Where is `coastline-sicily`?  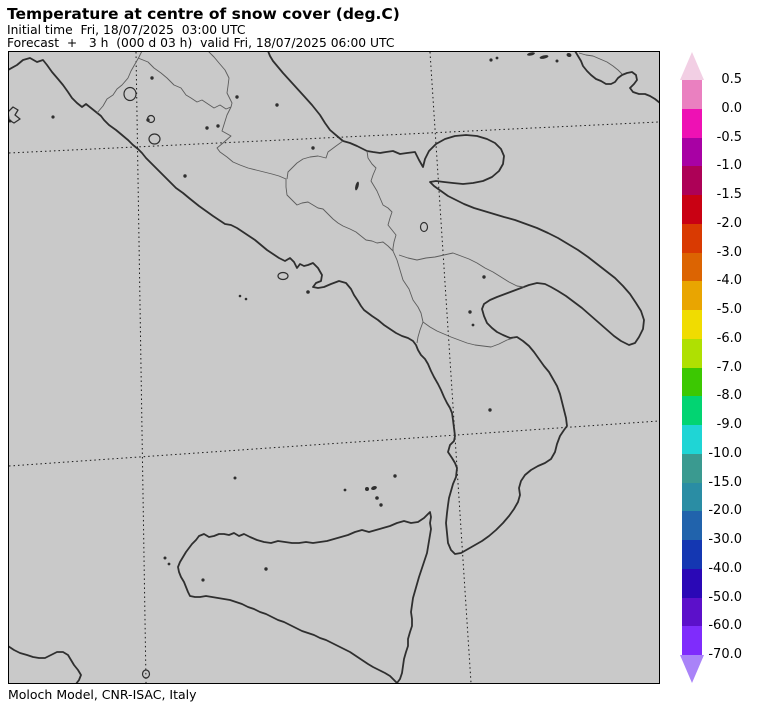 coastline-sicily is located at coordinates (304, 597).